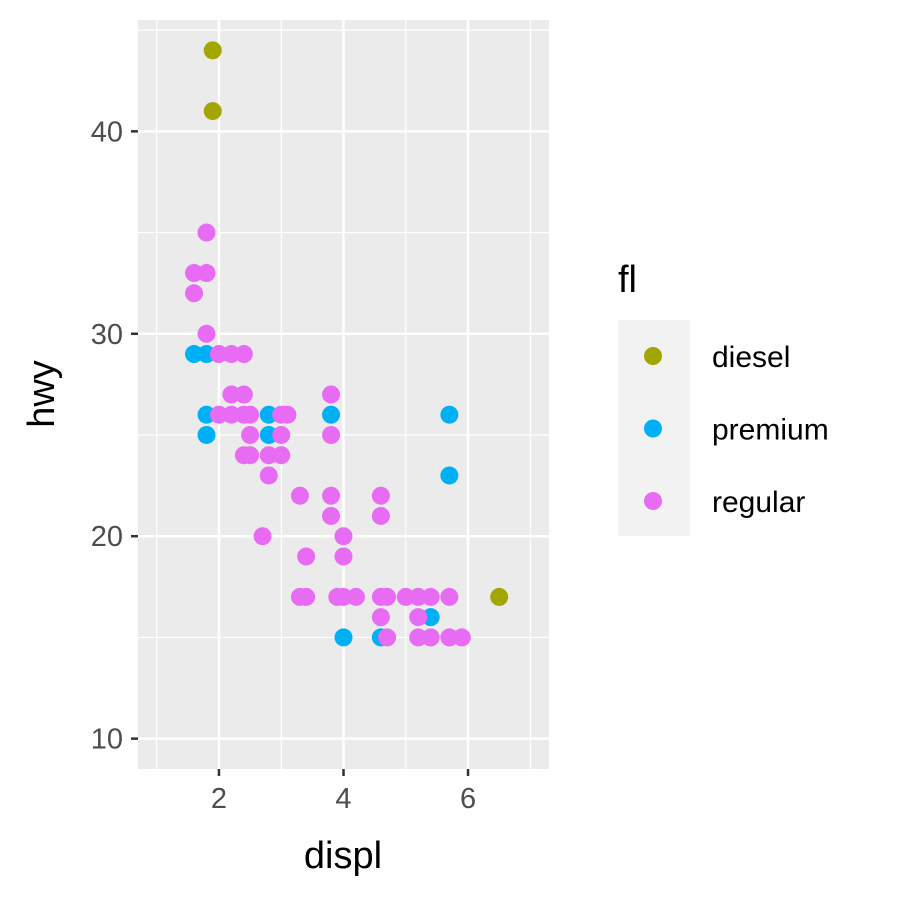  I want to click on x-tick-label: 6, so click(468, 799).